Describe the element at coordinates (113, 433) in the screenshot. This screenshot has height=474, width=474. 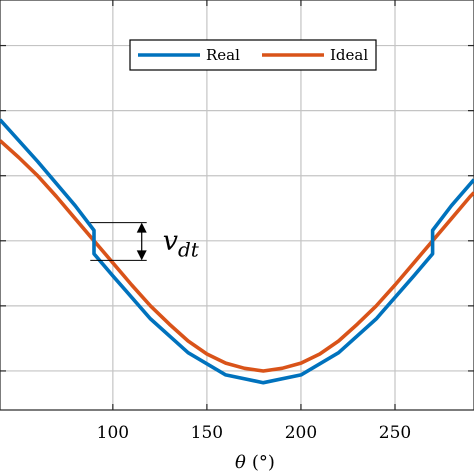
I see `x-tick-label: 100` at that location.